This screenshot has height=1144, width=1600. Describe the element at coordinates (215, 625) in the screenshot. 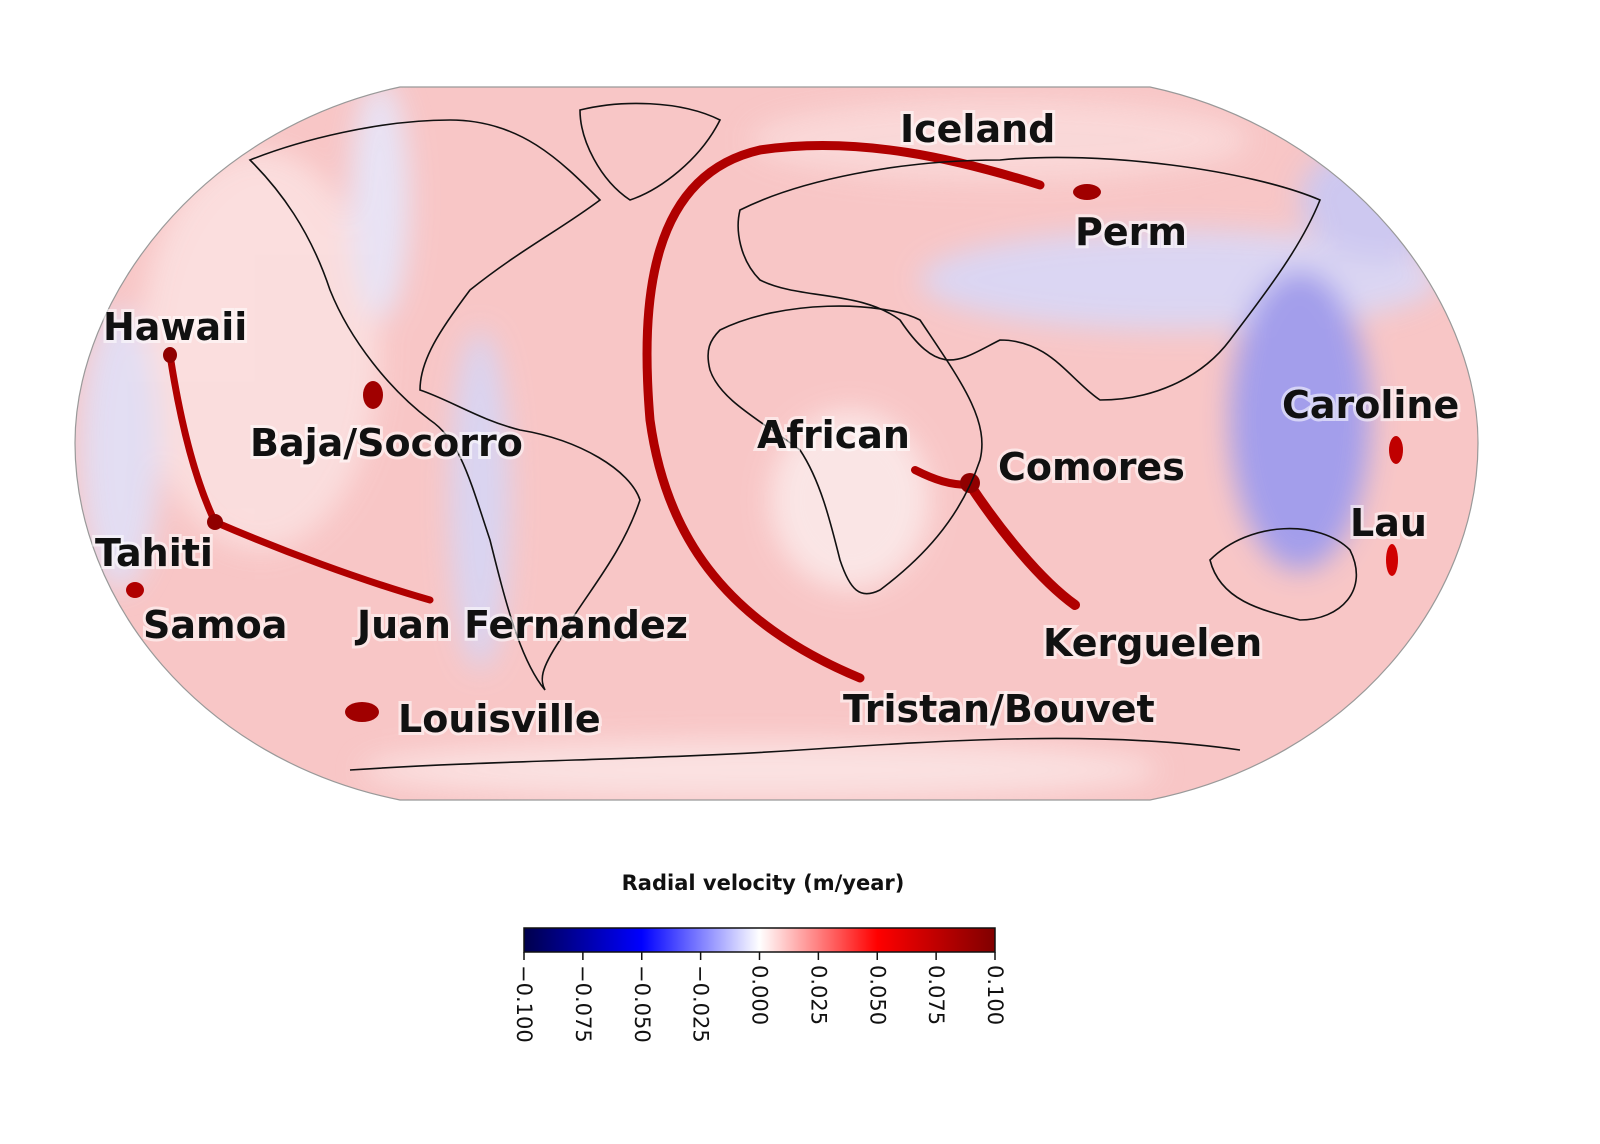

I see `label-samoa: Samoa` at that location.